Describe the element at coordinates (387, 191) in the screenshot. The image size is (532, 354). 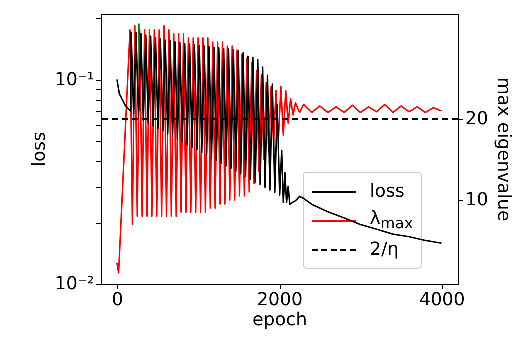
I see `legend-label: loss` at that location.